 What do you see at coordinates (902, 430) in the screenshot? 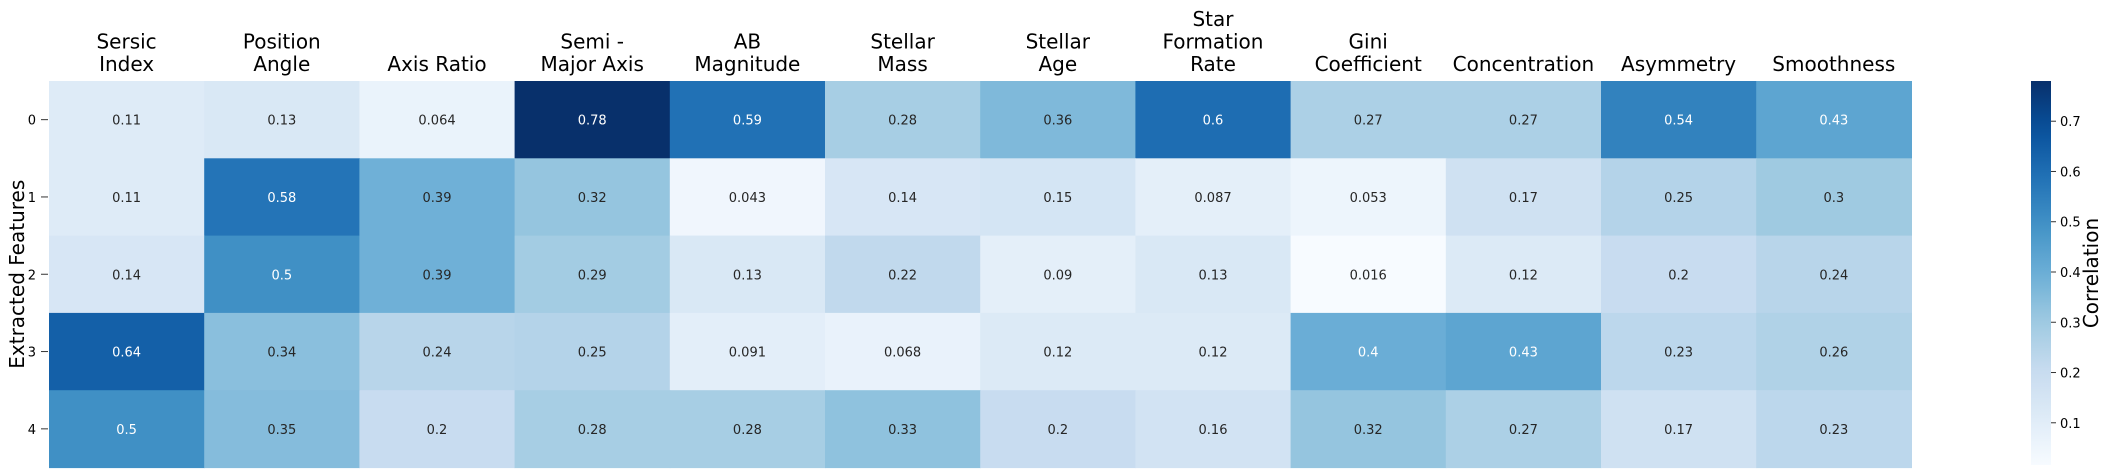
I see `cell-value-label: 0.33` at bounding box center [902, 430].